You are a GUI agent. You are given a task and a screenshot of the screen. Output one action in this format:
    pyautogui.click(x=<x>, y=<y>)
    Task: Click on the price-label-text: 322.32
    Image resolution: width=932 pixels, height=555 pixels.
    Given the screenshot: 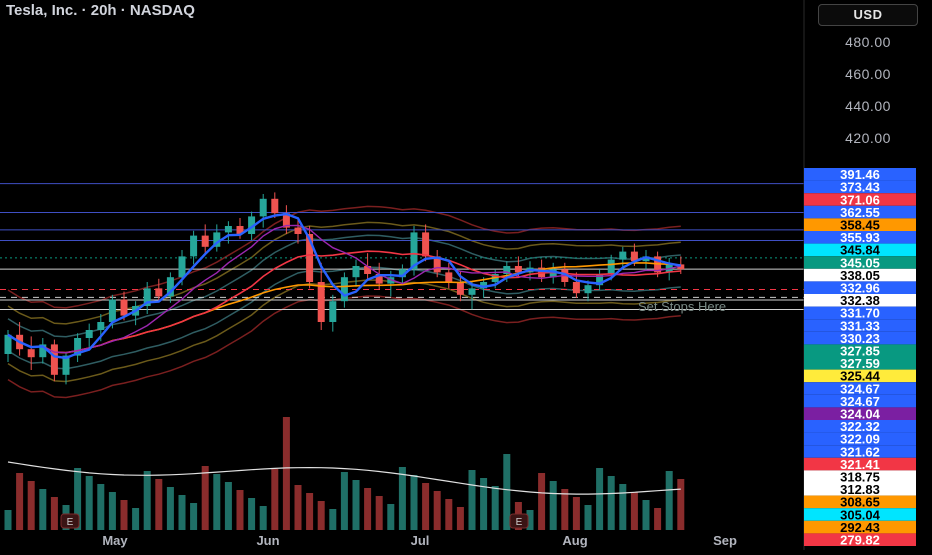 What is the action you would take?
    pyautogui.click(x=860, y=426)
    